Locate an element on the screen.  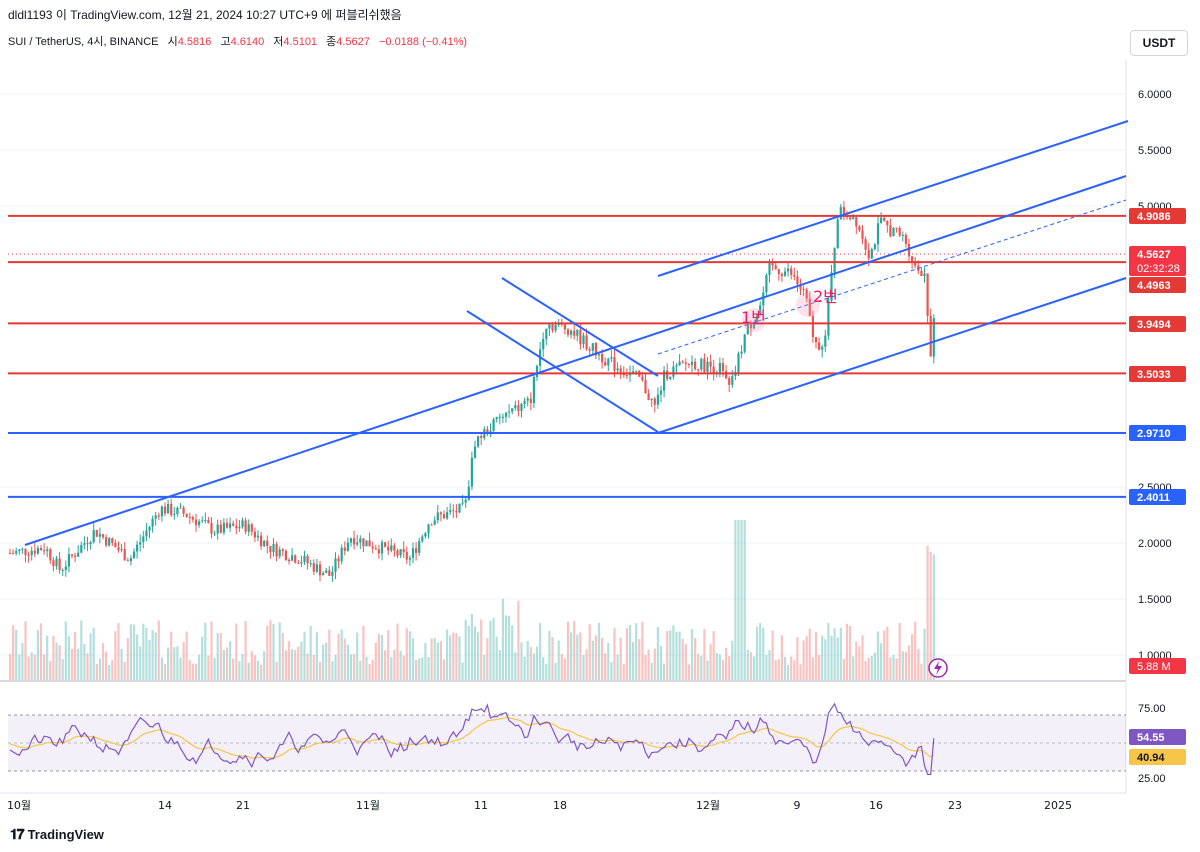
wedge-upper-line is located at coordinates (562, 371).